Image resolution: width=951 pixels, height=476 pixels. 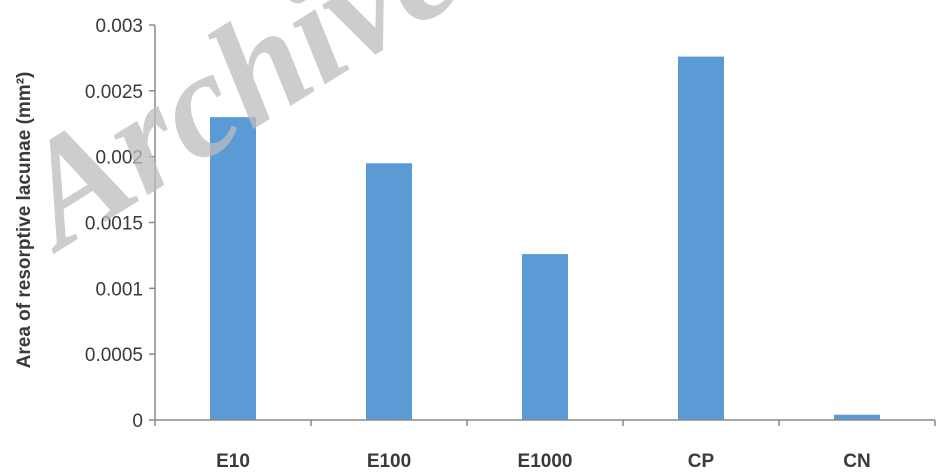 I want to click on y-tick-label: 0.0005, so click(x=114, y=355).